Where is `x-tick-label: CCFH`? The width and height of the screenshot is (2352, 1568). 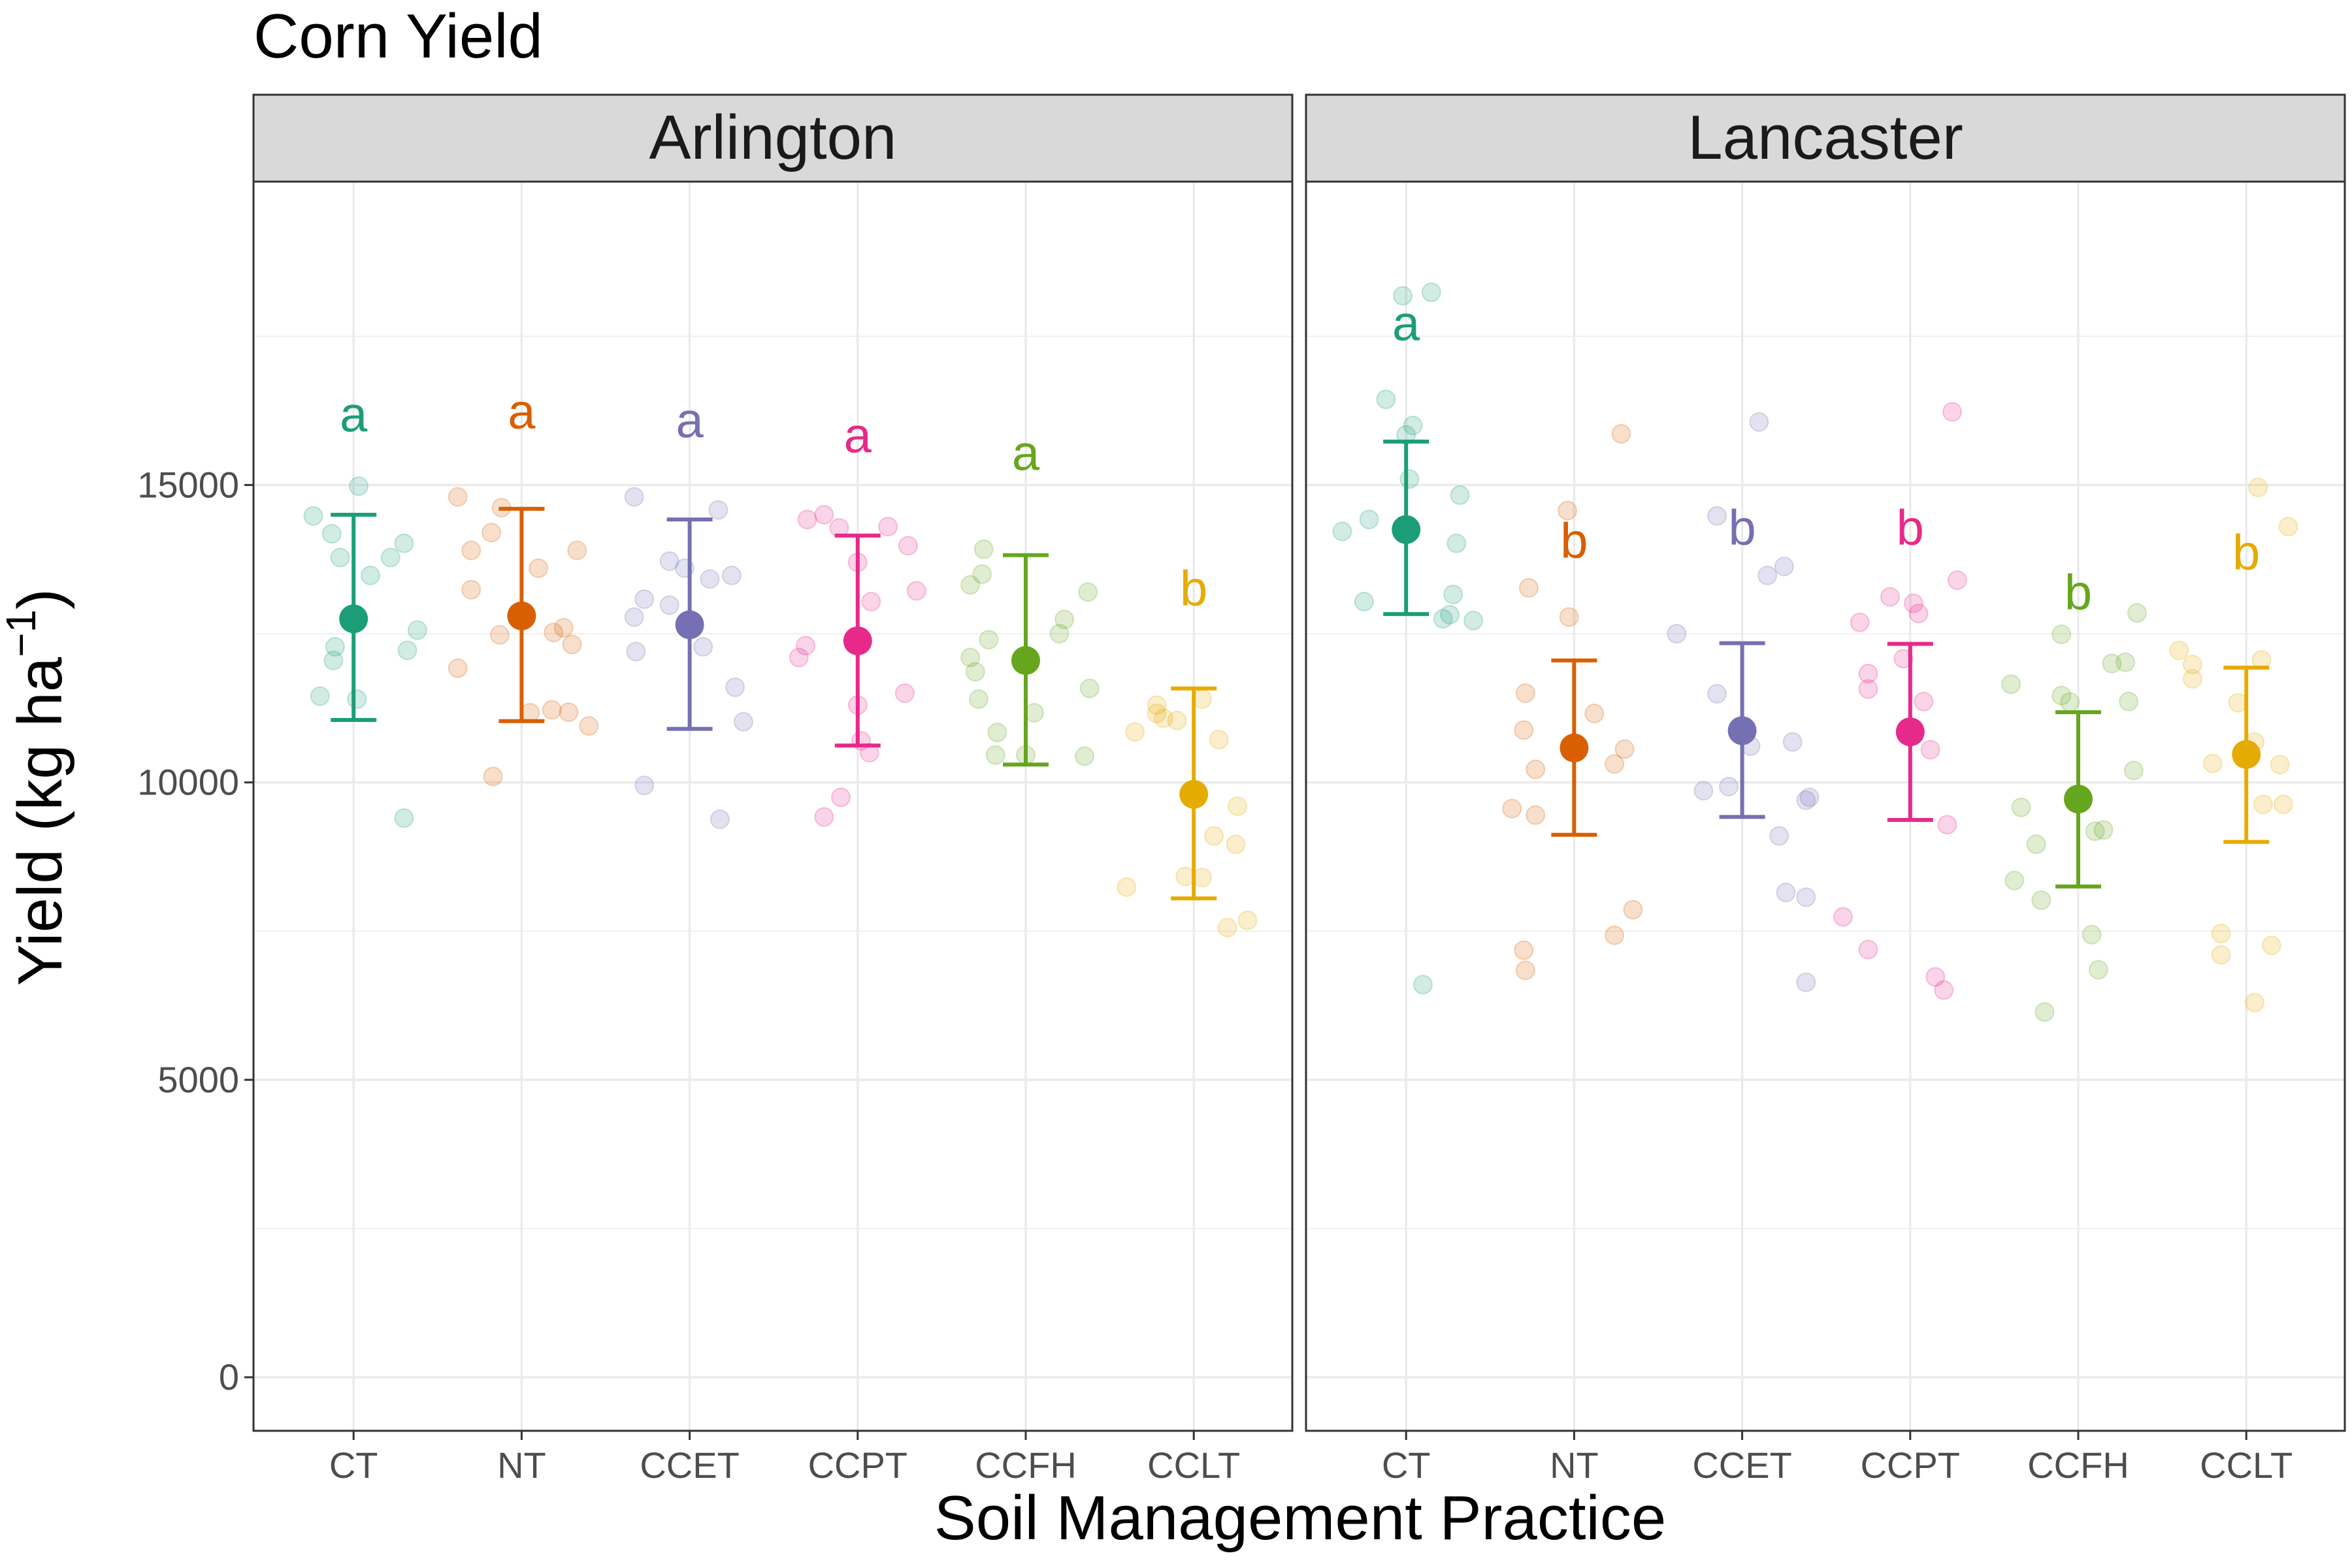 x-tick-label: CCFH is located at coordinates (1026, 1465).